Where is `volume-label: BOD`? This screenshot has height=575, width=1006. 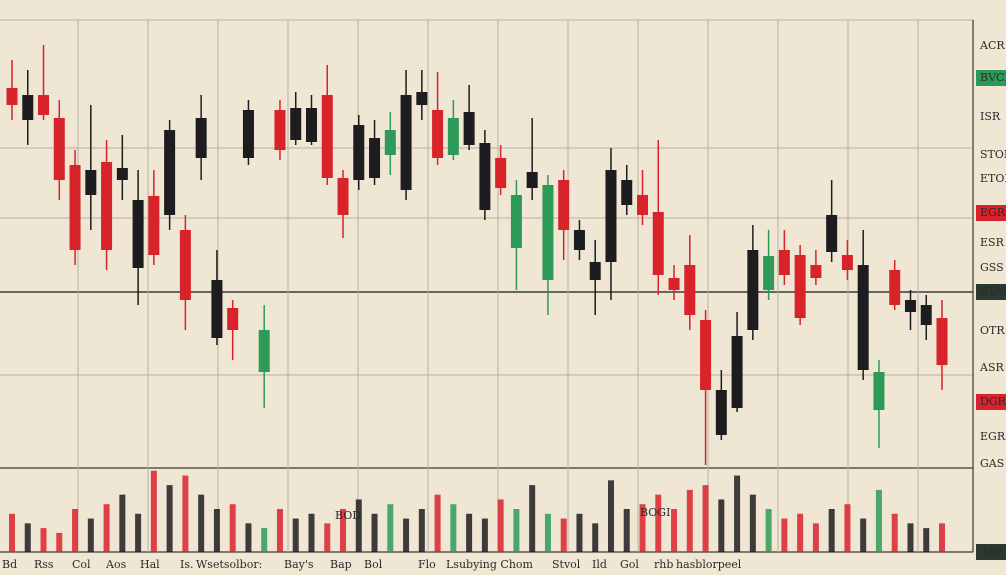 volume-label: BOD is located at coordinates (348, 515).